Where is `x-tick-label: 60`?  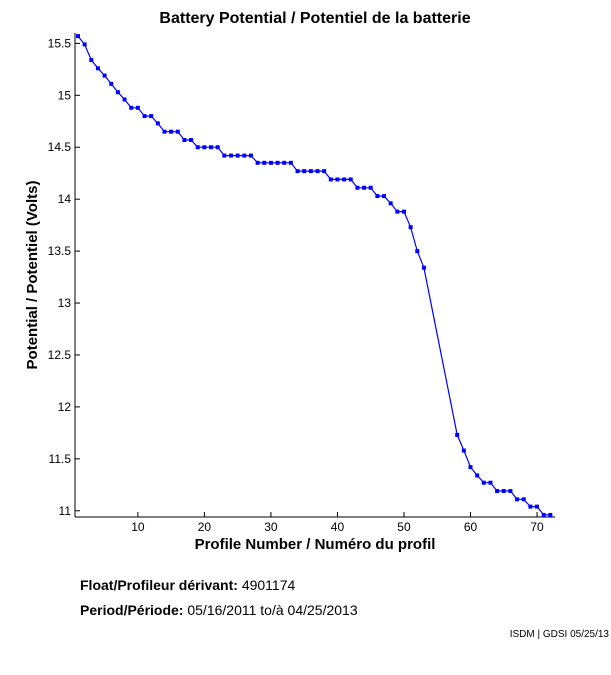 x-tick-label: 60 is located at coordinates (471, 527).